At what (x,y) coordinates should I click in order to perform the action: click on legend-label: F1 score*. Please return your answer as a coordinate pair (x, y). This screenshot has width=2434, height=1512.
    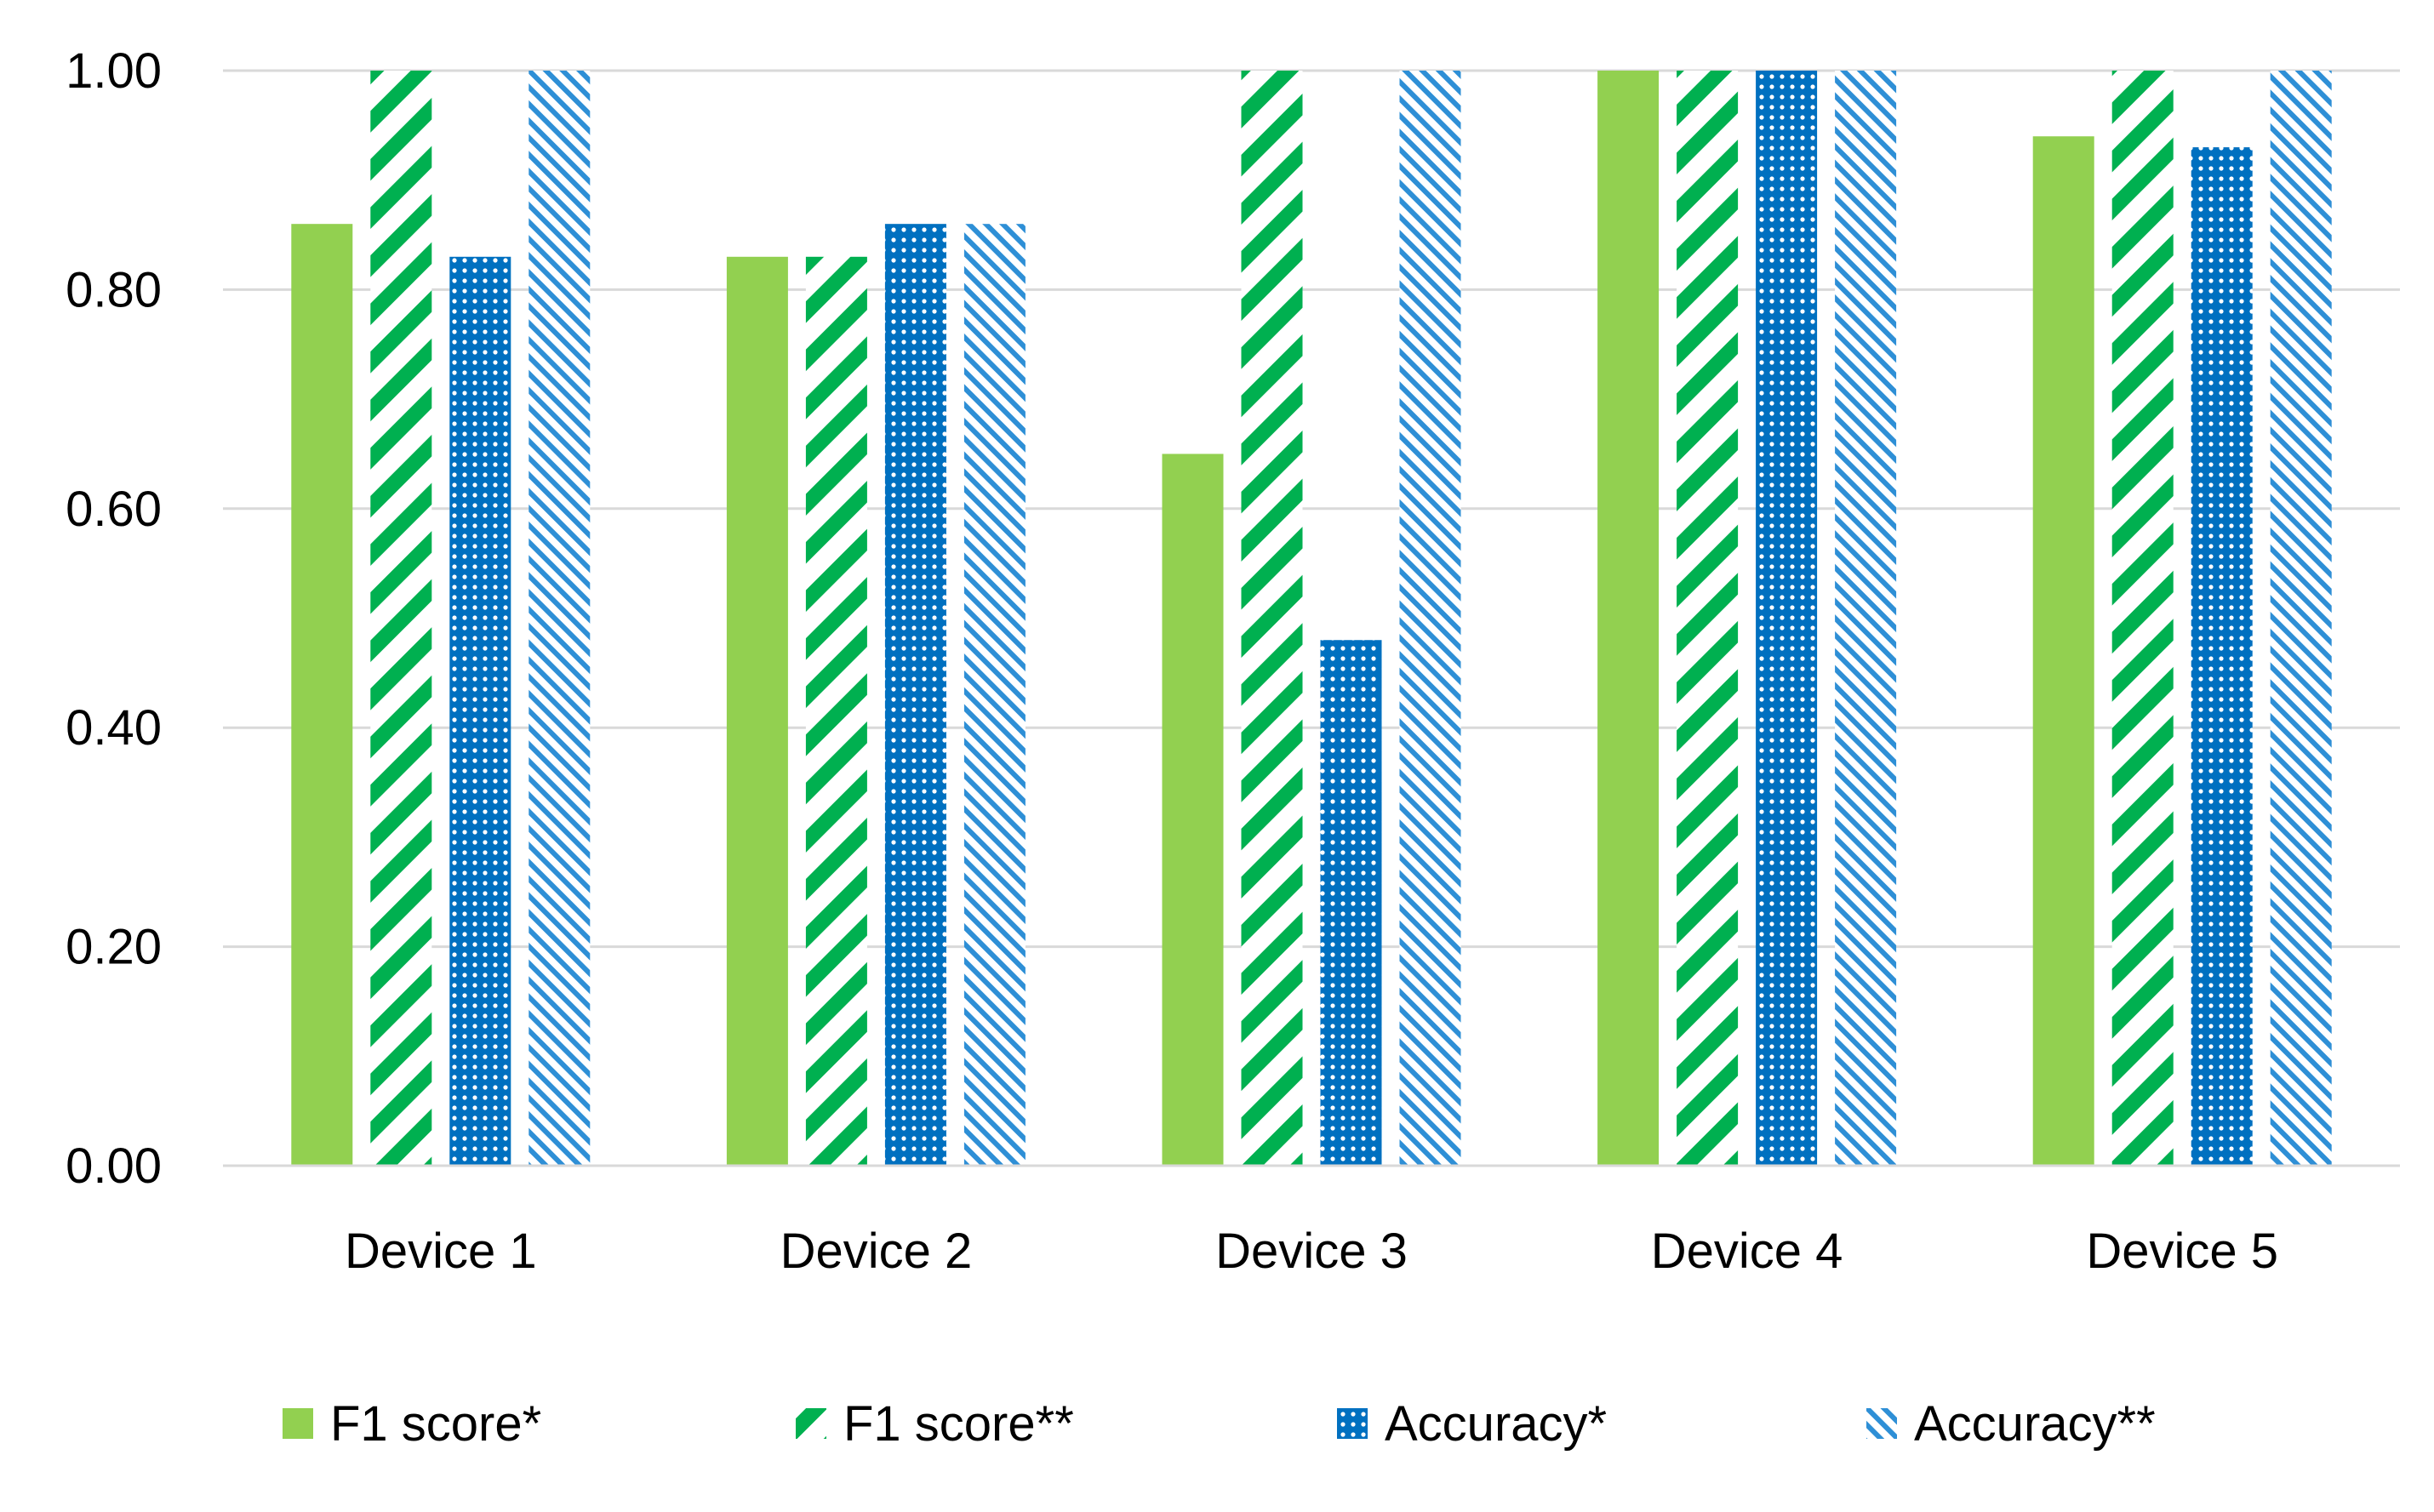
    Looking at the image, I should click on (435, 1424).